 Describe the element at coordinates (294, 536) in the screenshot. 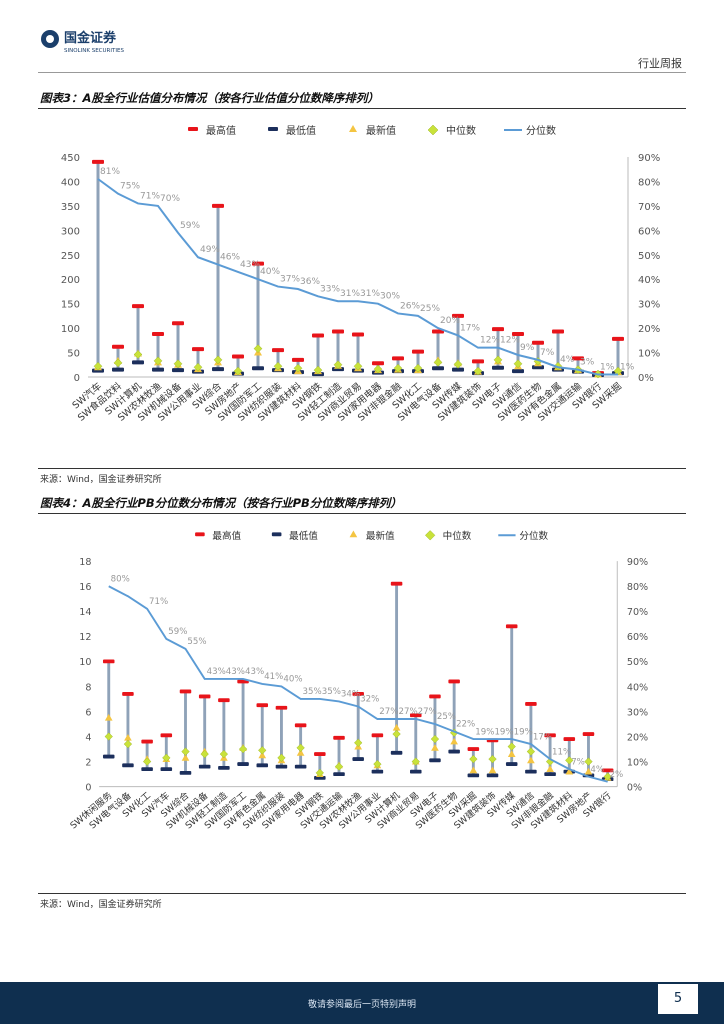

I see `legend-item: 最低值` at that location.